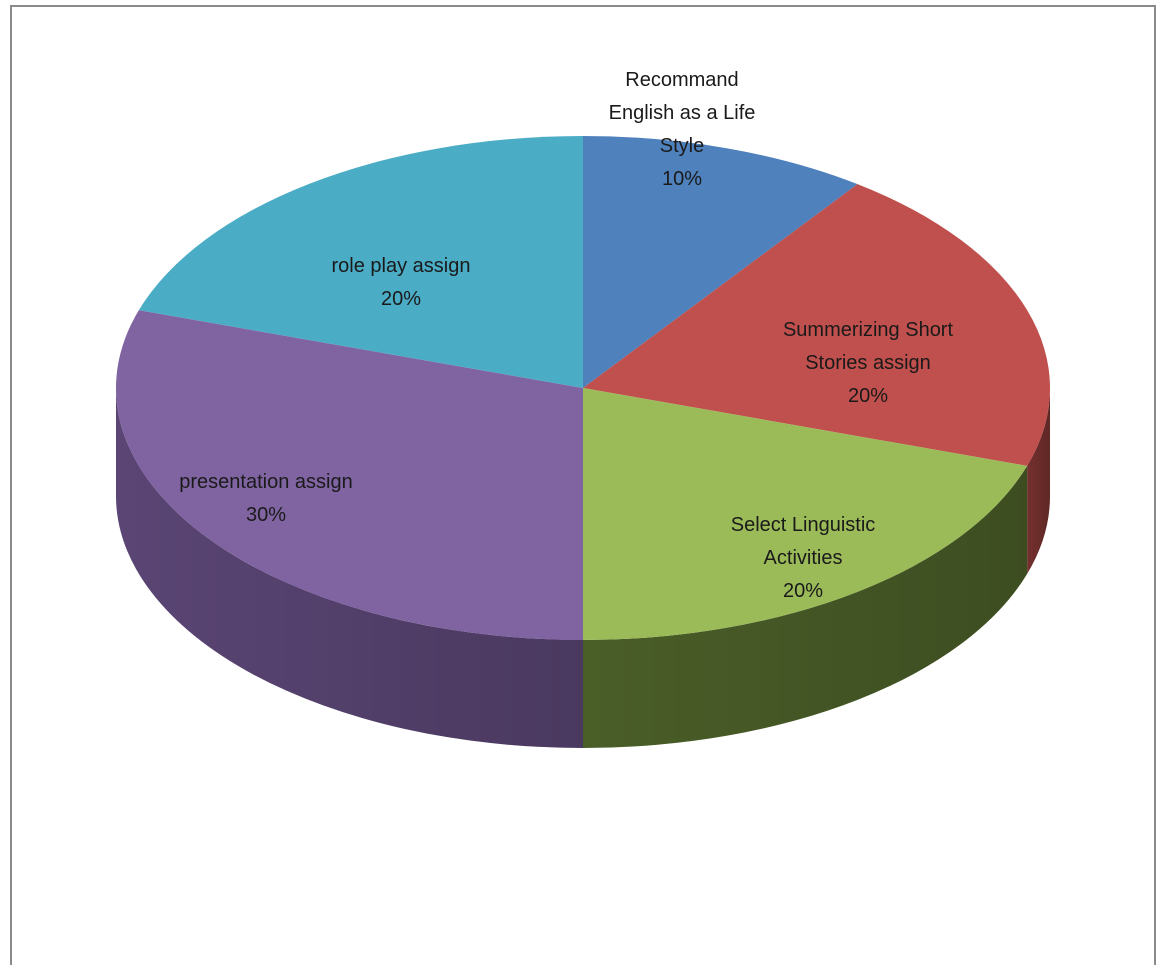 This screenshot has height=965, width=1158. I want to click on slice-label-role-play-assign: role play assign 20%, so click(401, 282).